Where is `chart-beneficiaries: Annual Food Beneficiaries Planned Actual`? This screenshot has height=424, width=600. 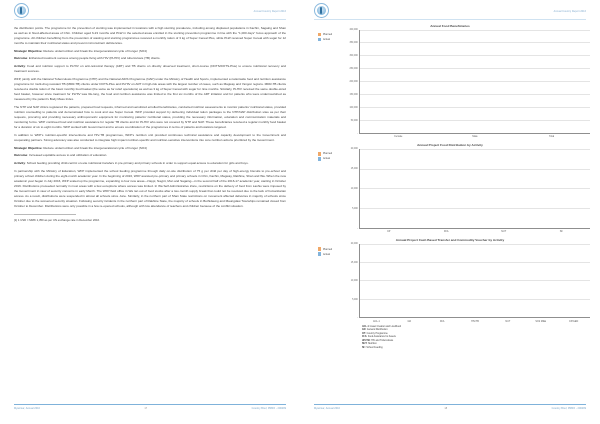
chart-beneficiaries: Annual Food Beneficiaries Planned Actual is located at coordinates (450, 81).